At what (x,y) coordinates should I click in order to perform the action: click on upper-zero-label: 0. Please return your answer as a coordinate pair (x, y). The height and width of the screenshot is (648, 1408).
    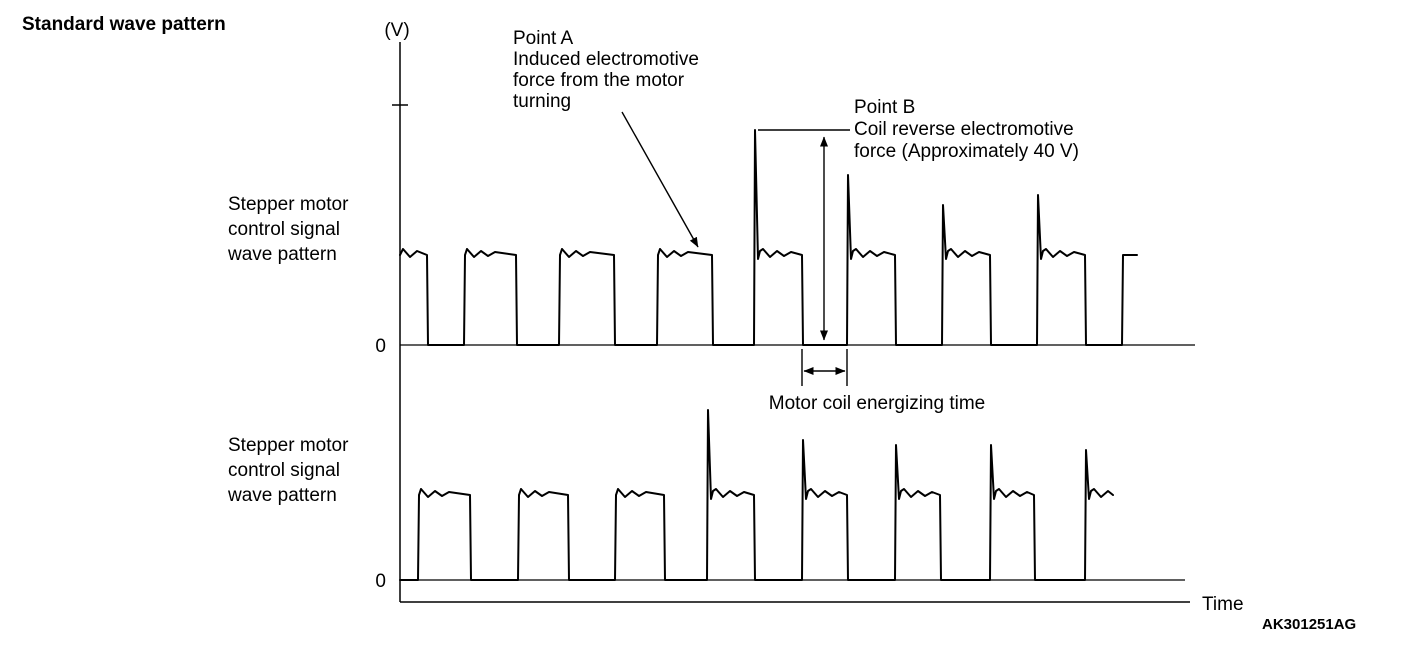
    Looking at the image, I should click on (380, 346).